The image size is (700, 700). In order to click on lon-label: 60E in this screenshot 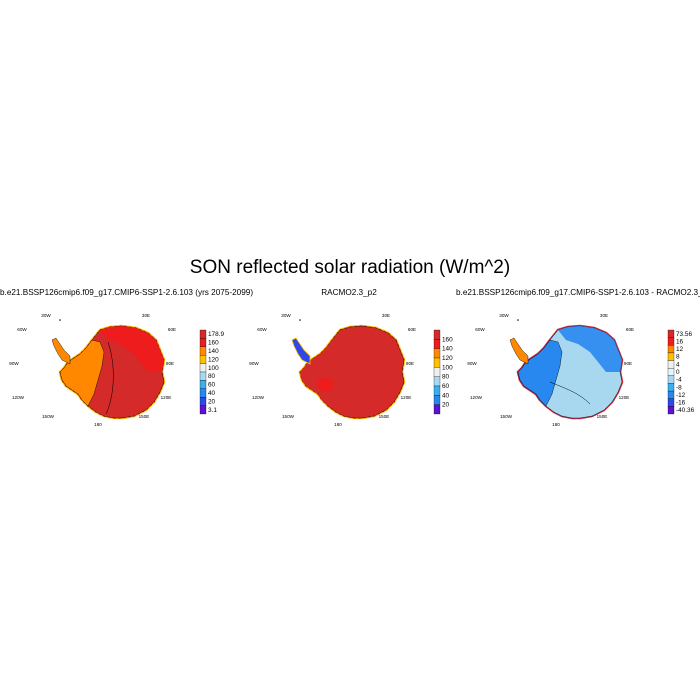, I will do `click(172, 329)`.